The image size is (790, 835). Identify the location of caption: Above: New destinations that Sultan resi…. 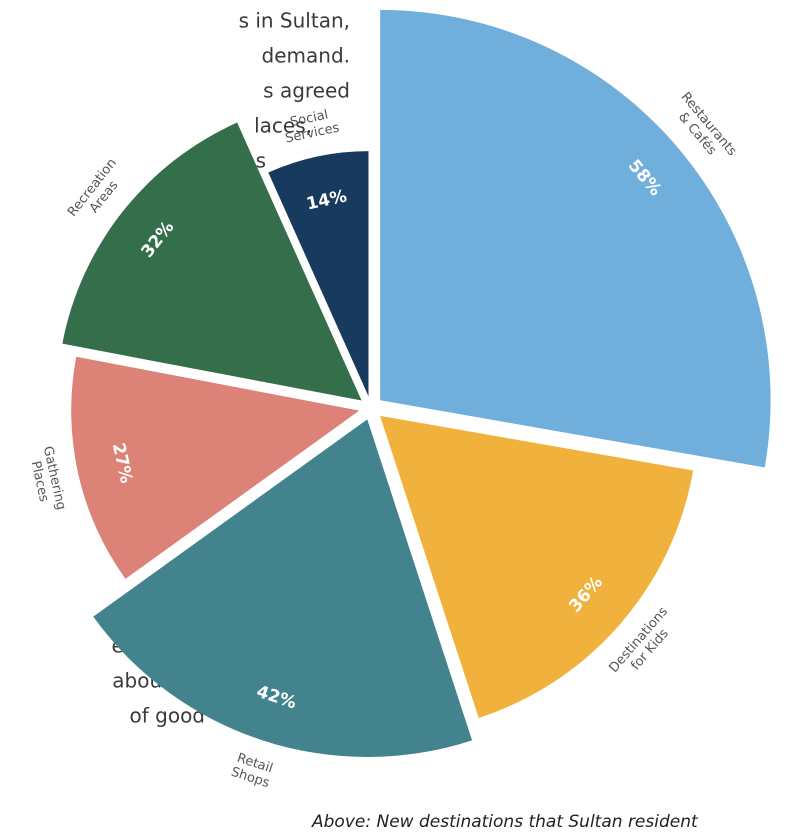
(505, 822).